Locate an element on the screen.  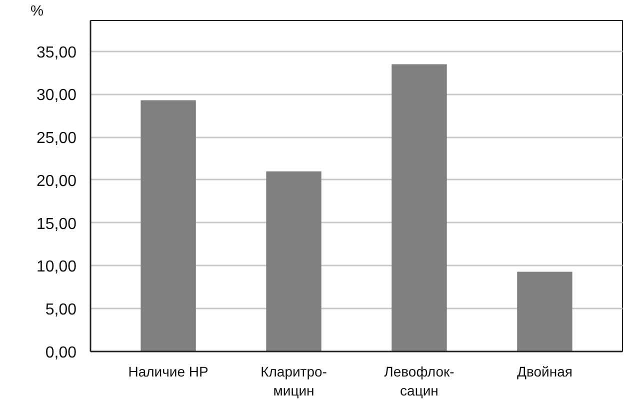
y-tick-label: 5,00 is located at coordinates (61, 310).